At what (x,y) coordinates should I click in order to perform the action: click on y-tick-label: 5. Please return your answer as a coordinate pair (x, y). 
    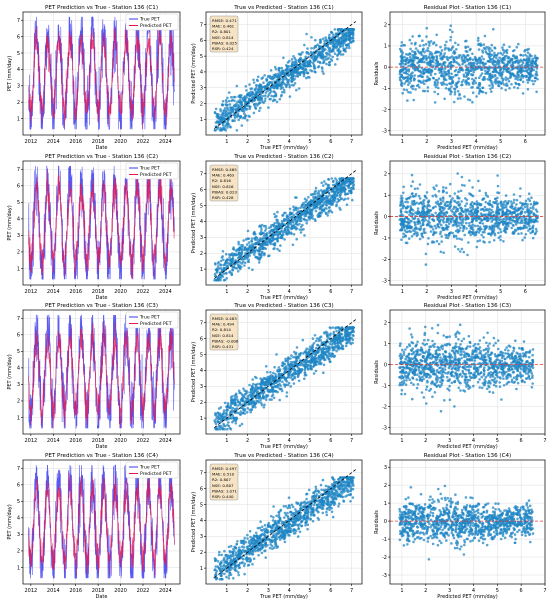
    Looking at the image, I should click on (201, 206).